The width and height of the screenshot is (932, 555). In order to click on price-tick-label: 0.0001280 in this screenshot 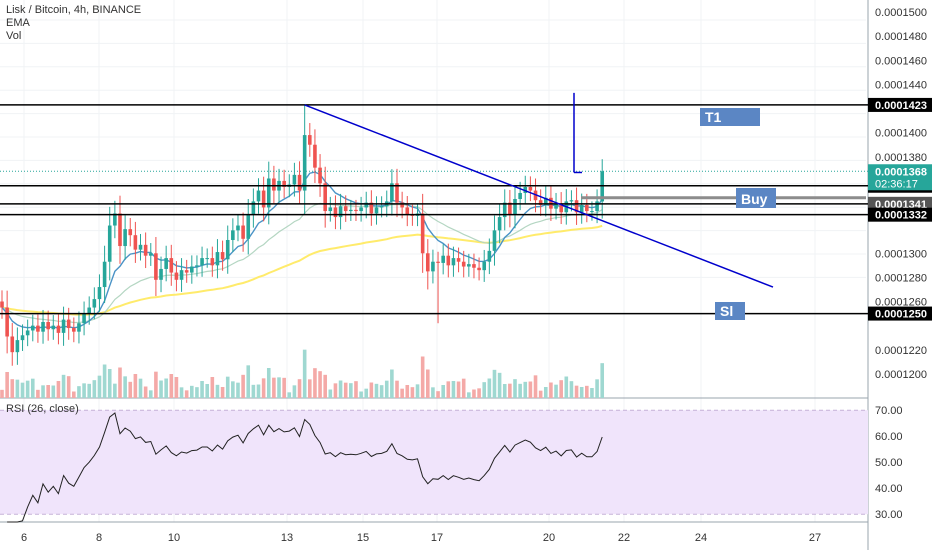, I will do `click(901, 278)`.